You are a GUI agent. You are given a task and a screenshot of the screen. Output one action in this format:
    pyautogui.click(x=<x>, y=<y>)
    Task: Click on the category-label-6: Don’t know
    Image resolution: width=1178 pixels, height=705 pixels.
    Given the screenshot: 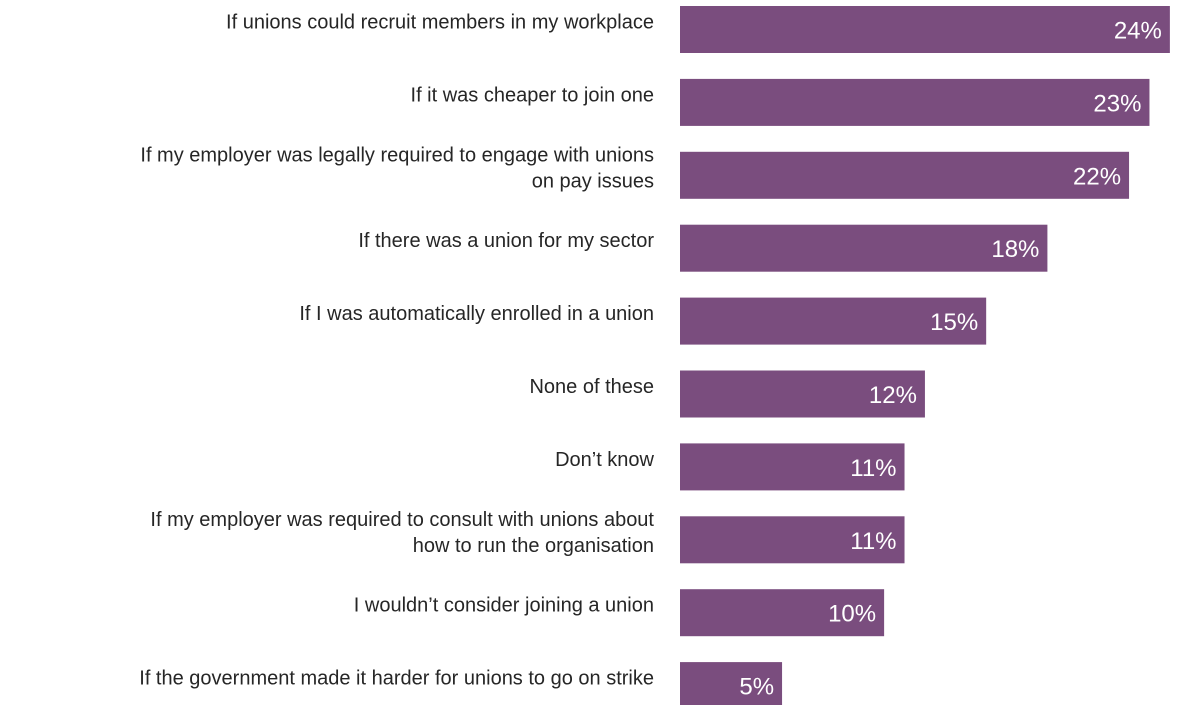 What is the action you would take?
    pyautogui.click(x=604, y=460)
    